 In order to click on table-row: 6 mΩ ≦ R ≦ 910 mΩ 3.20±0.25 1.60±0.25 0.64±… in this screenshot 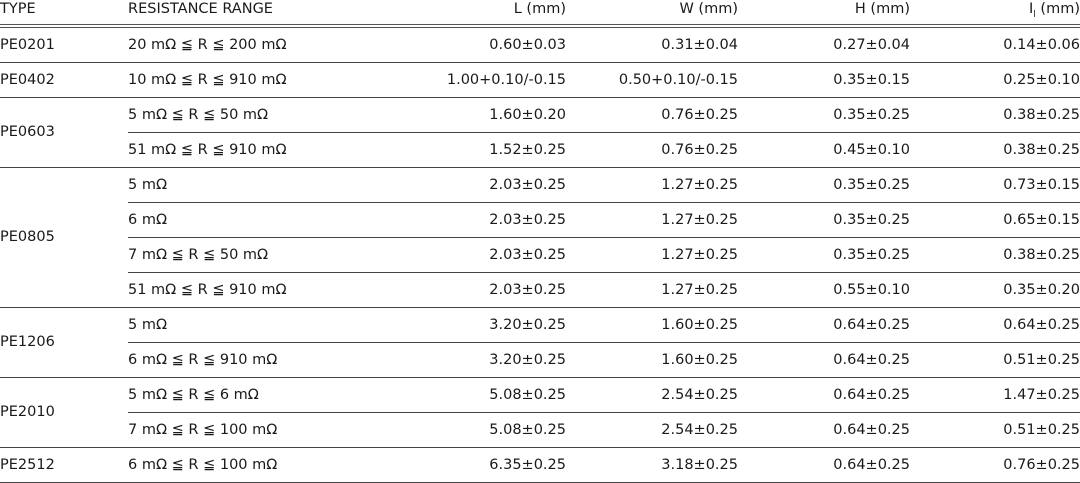, I will do `click(540, 360)`.